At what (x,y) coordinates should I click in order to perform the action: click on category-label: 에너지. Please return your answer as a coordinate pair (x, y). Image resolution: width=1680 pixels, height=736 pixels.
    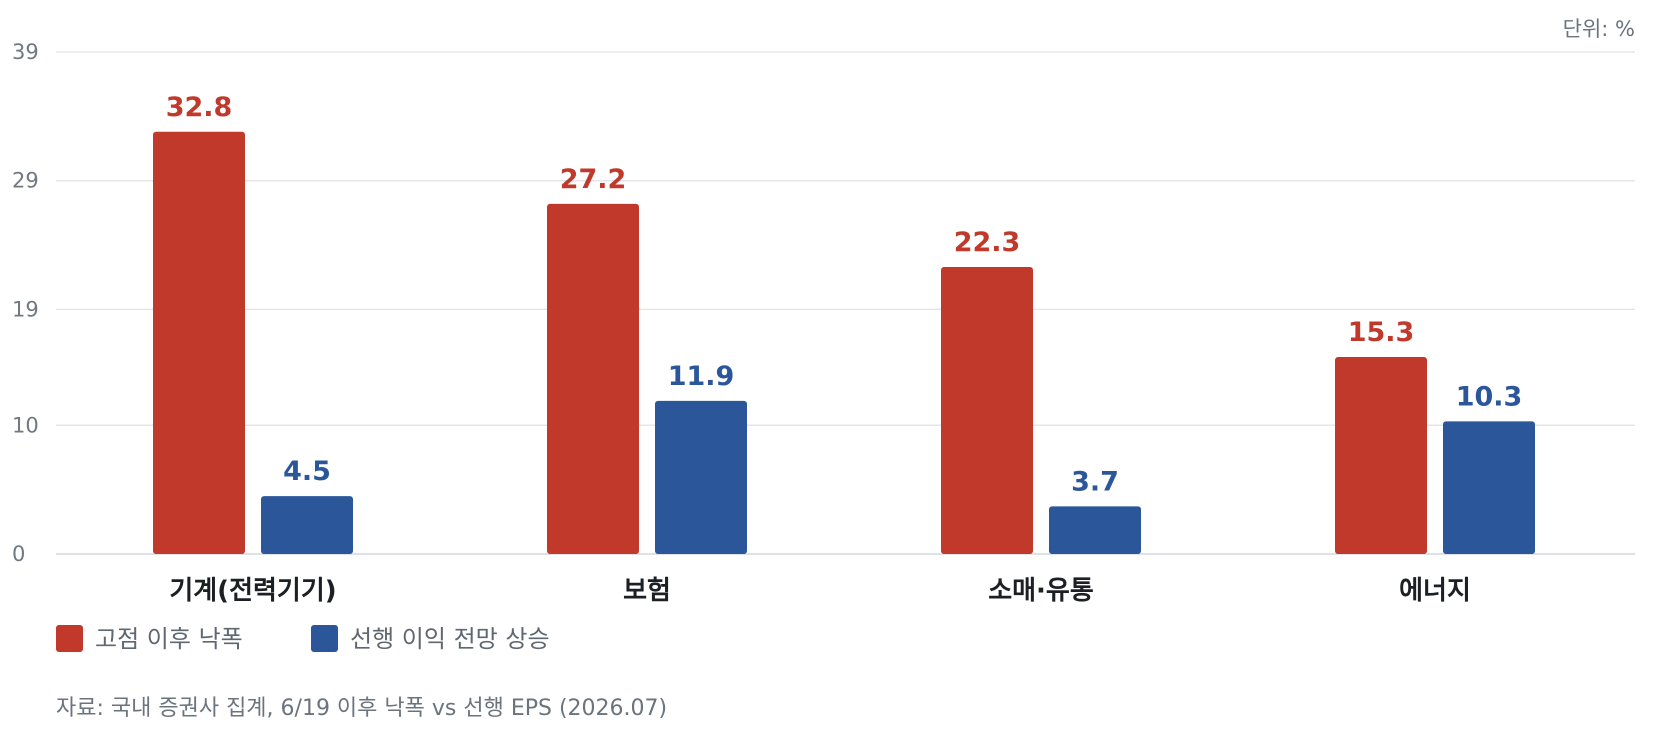
    Looking at the image, I should click on (1435, 591).